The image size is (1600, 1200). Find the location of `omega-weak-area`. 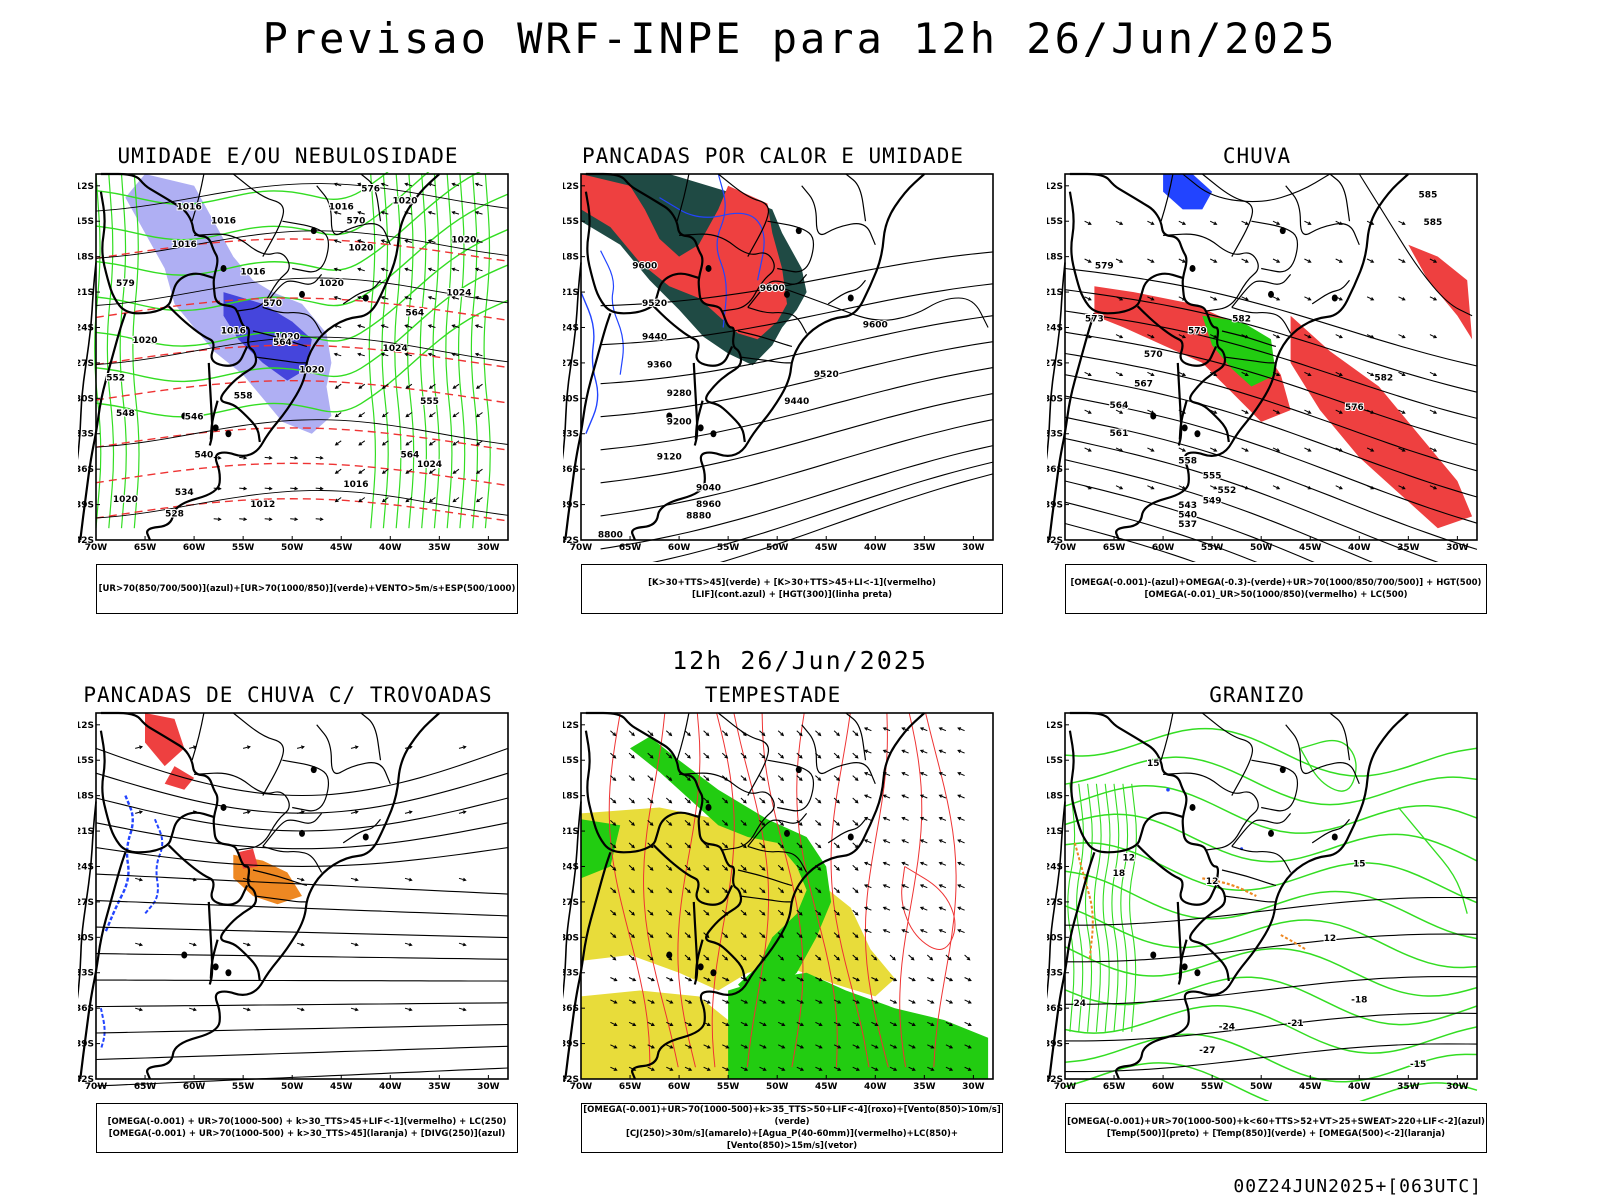

omega-weak-area is located at coordinates (1188, 192).